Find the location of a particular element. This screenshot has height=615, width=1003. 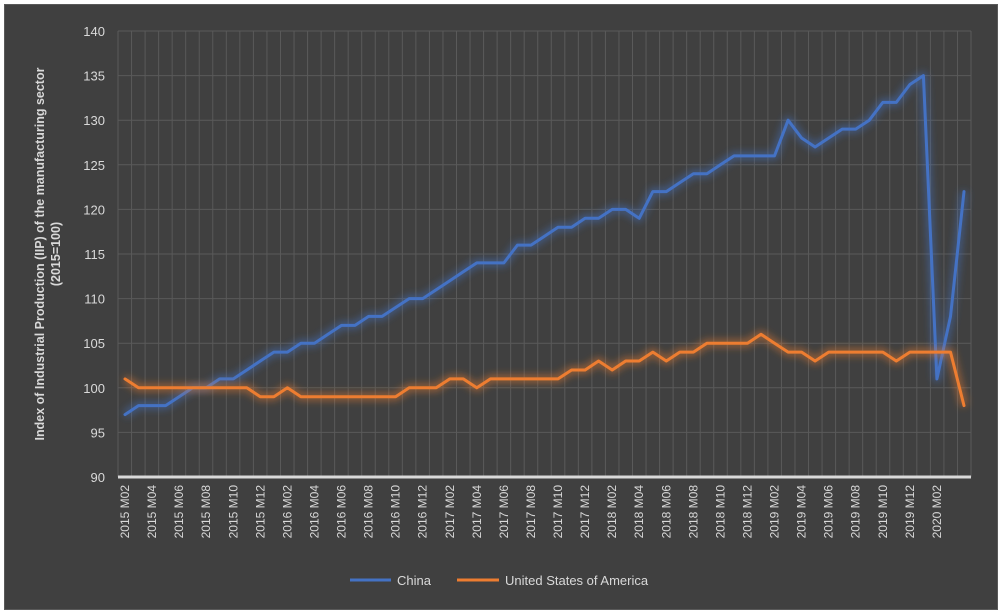

x-tick-label: 2016 M10 is located at coordinates (396, 512).